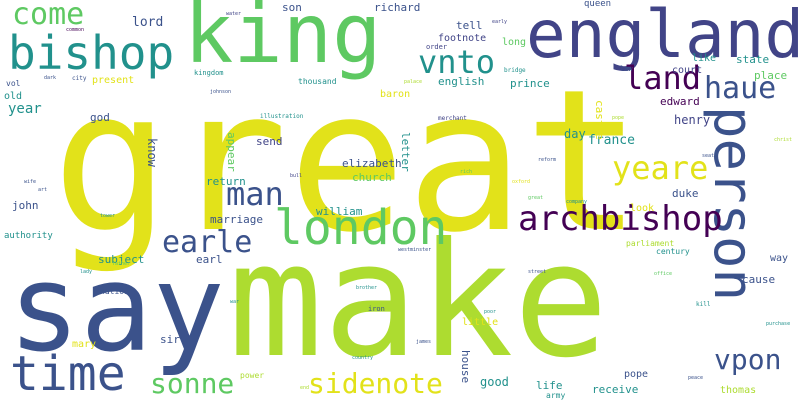 Image resolution: width=800 pixels, height=400 pixels. What do you see at coordinates (226, 181) in the screenshot?
I see `word: return` at bounding box center [226, 181].